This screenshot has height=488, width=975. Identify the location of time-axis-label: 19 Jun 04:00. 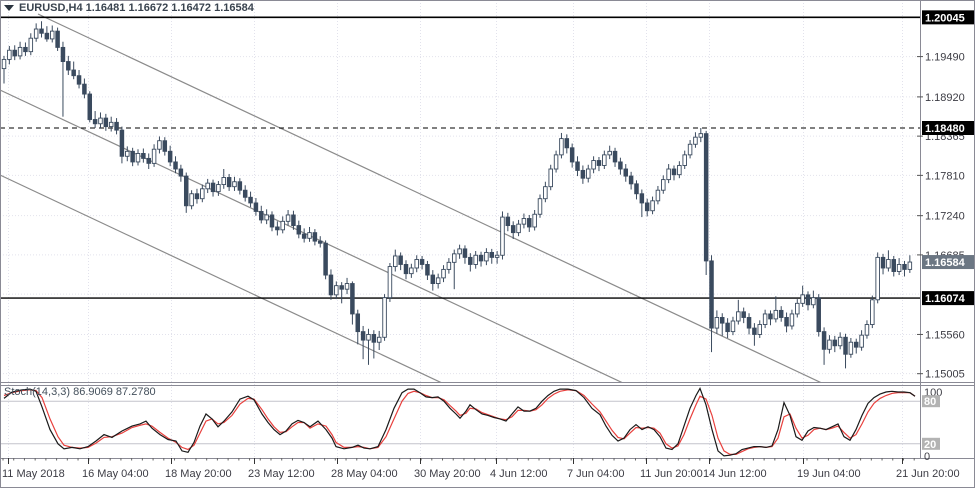
(829, 474).